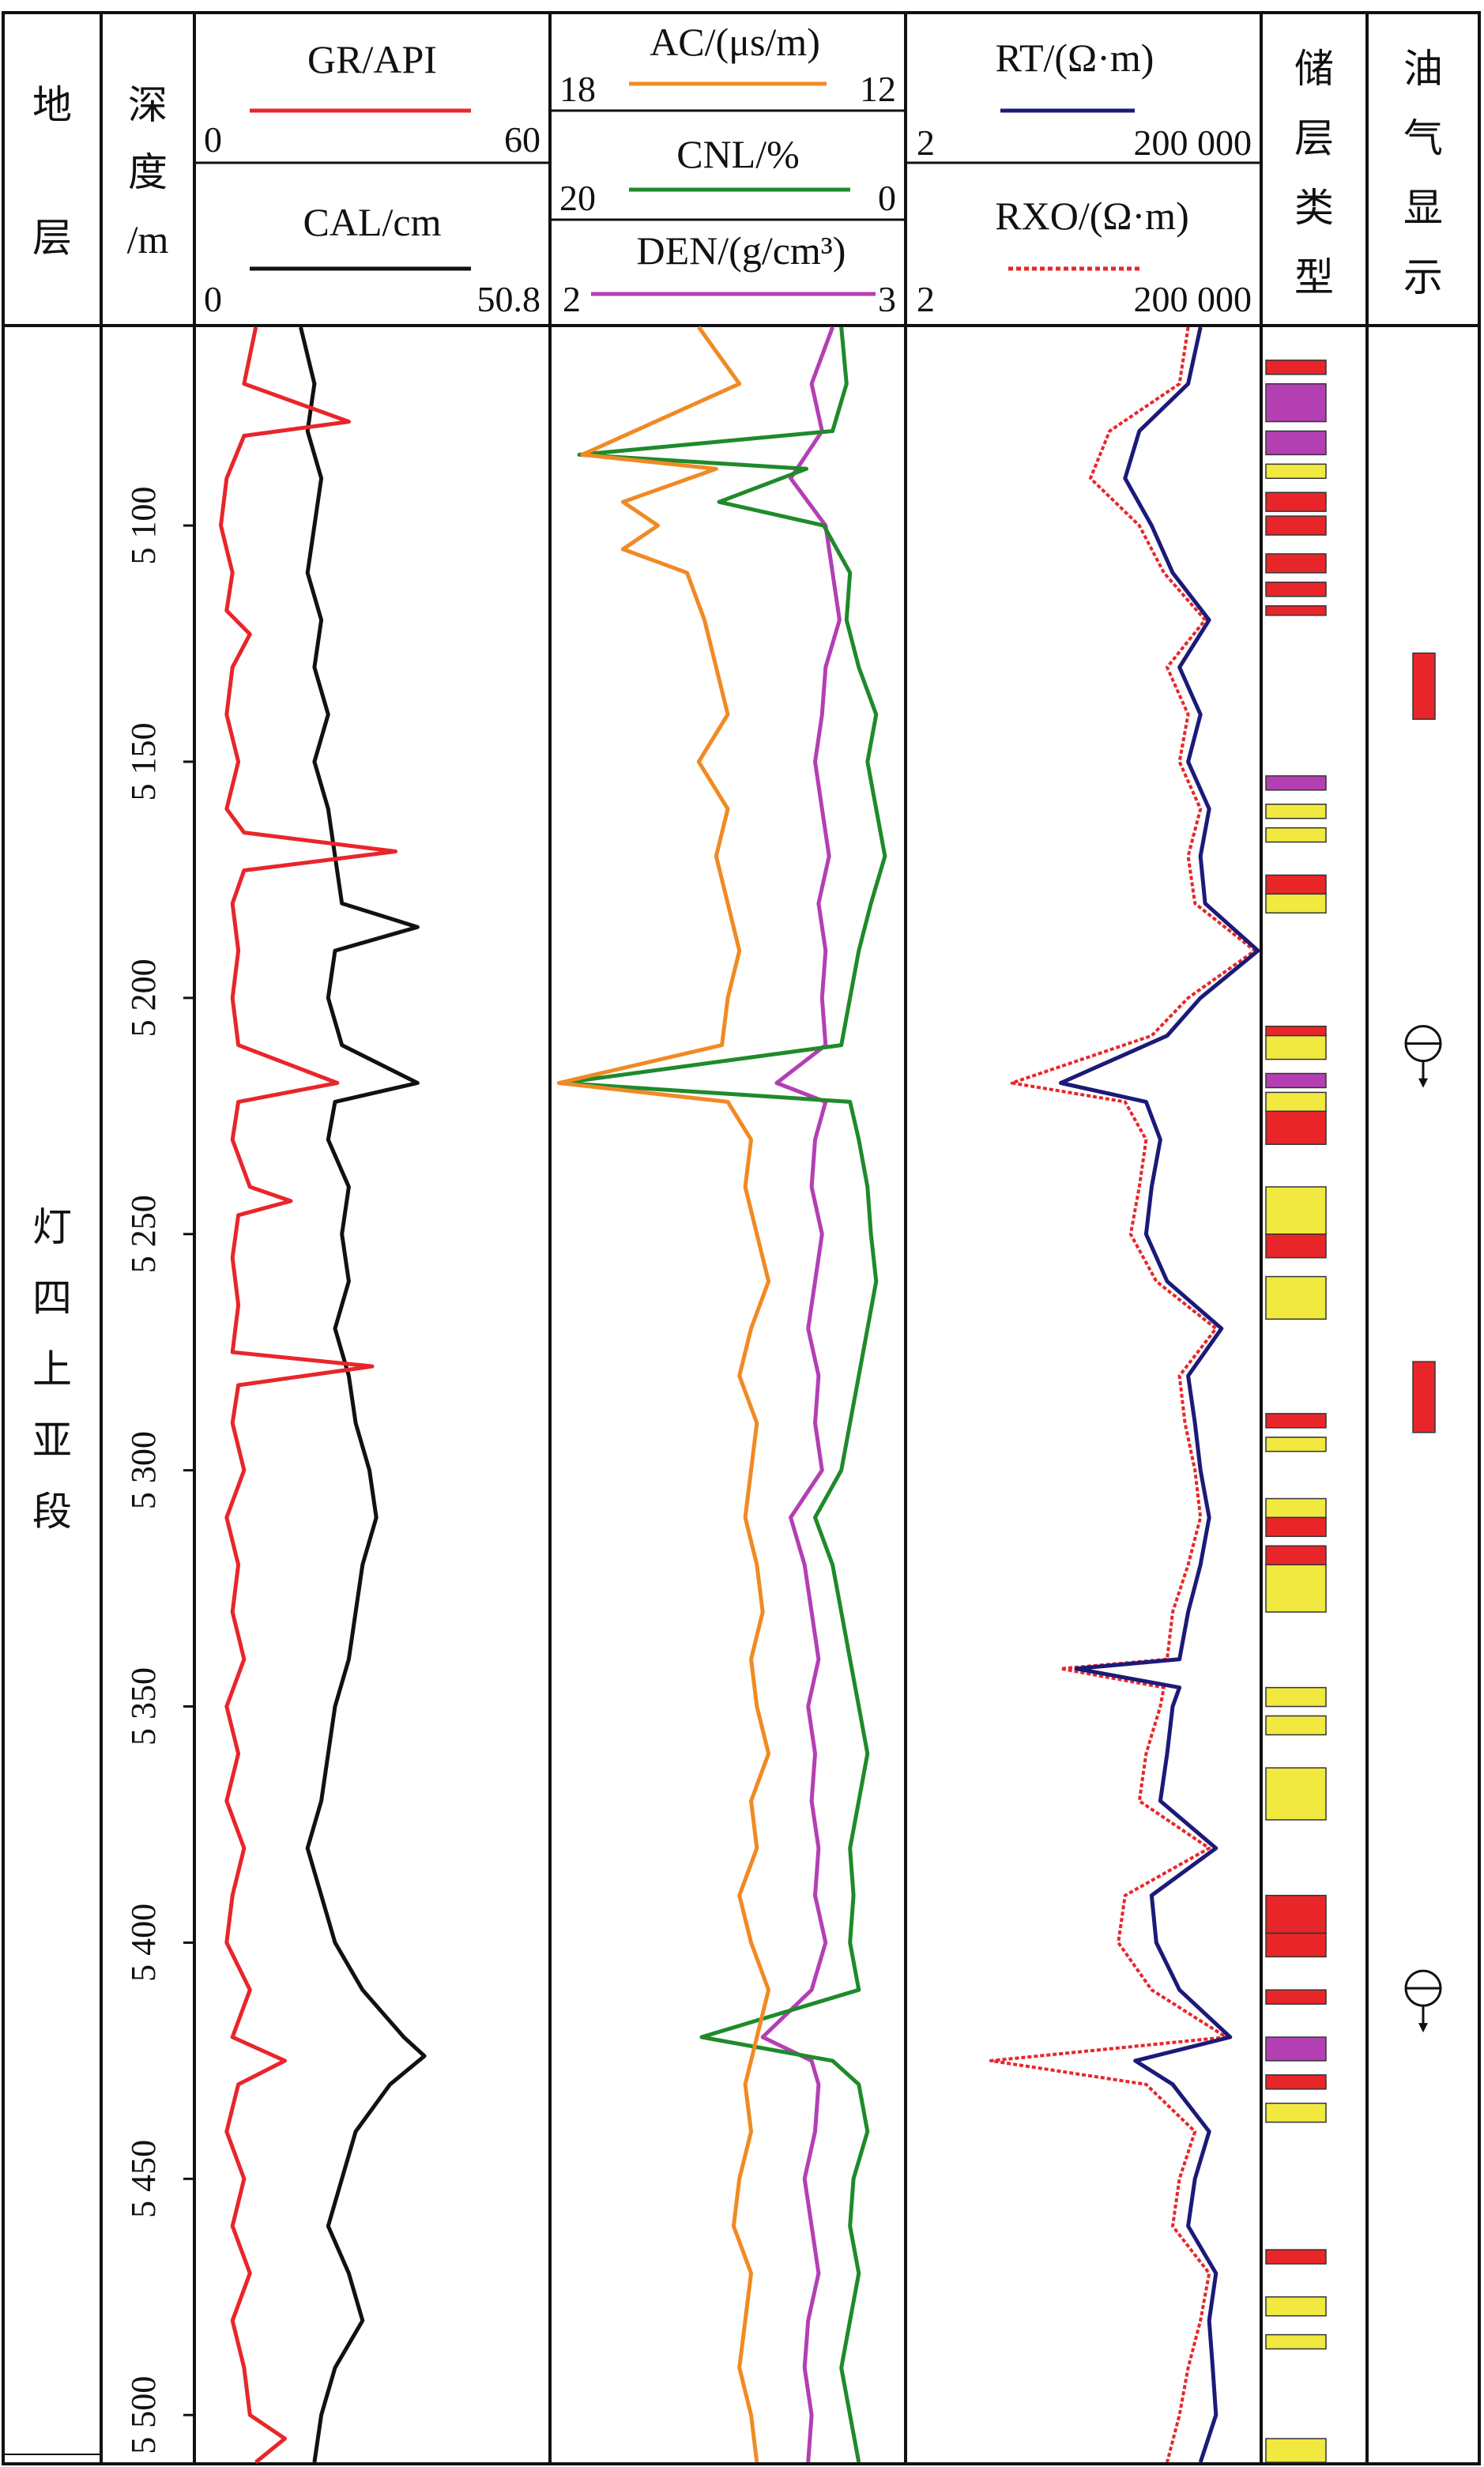 The width and height of the screenshot is (1484, 2467). Describe the element at coordinates (887, 198) in the screenshot. I see `cnl-scale-max: 0` at that location.